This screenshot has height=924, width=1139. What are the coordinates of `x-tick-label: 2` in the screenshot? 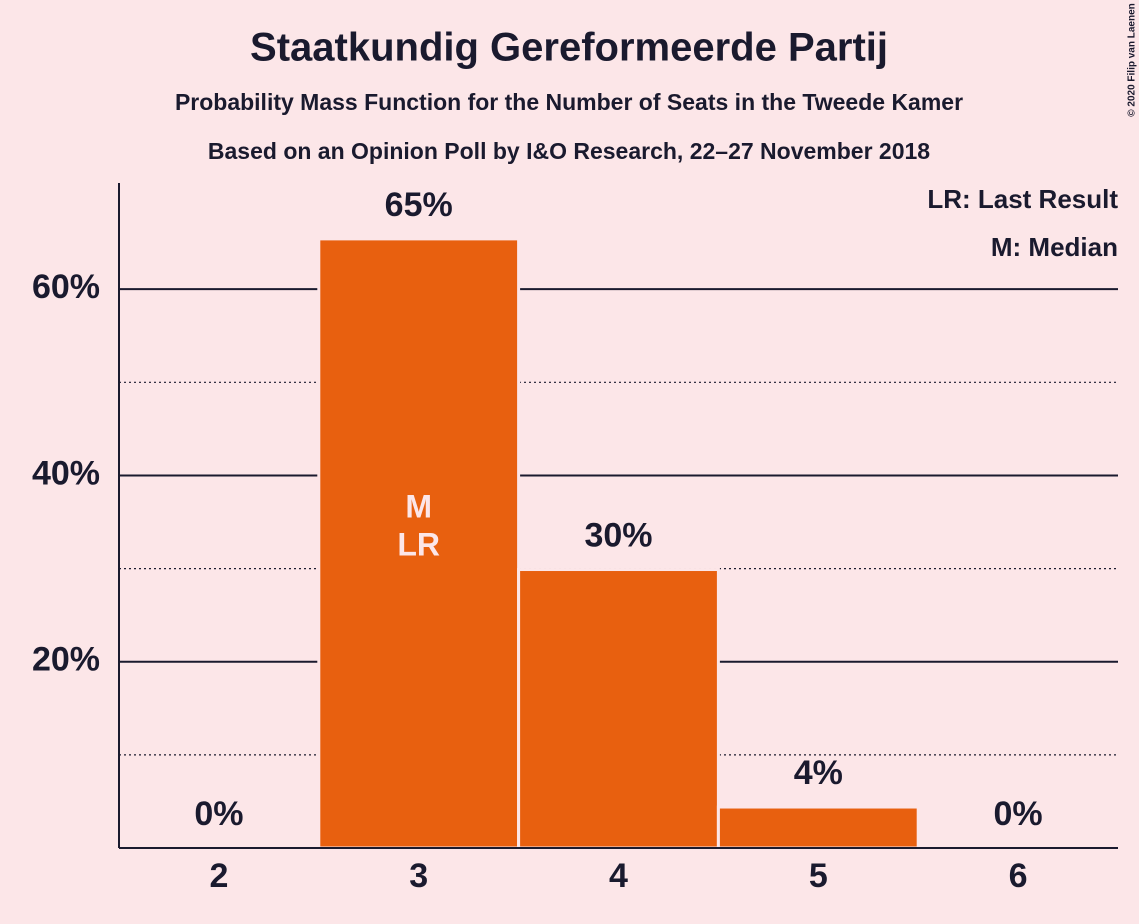 It's located at (218, 876).